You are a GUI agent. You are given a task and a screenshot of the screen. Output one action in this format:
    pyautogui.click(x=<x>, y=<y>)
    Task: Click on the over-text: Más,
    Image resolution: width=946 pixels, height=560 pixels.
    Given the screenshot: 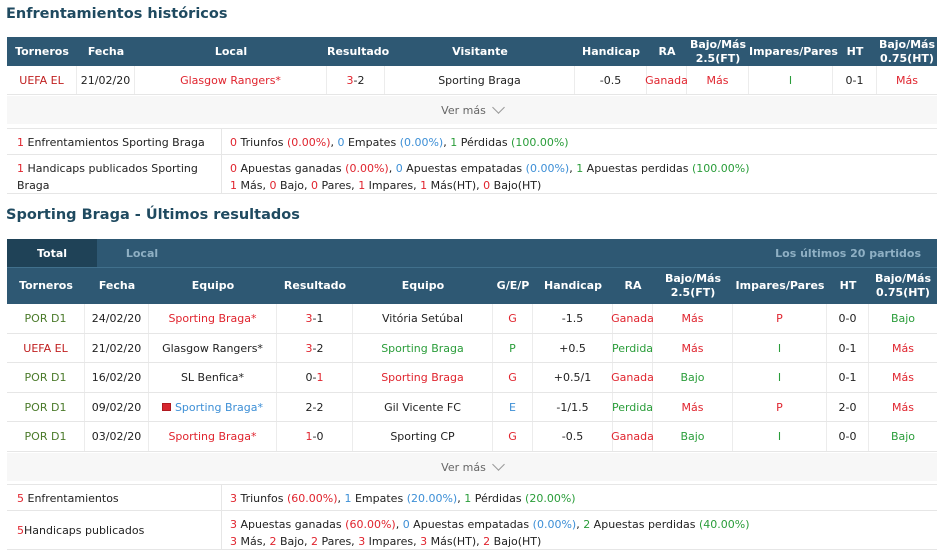 What is the action you would take?
    pyautogui.click(x=253, y=185)
    